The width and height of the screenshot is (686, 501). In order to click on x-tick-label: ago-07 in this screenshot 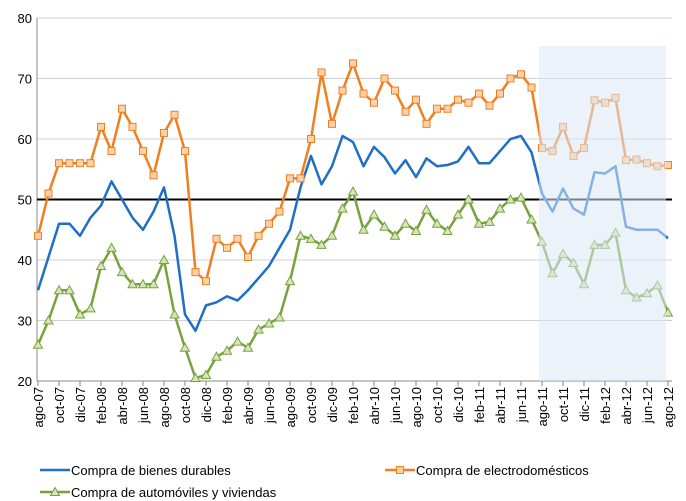, I will do `click(38, 407)`.